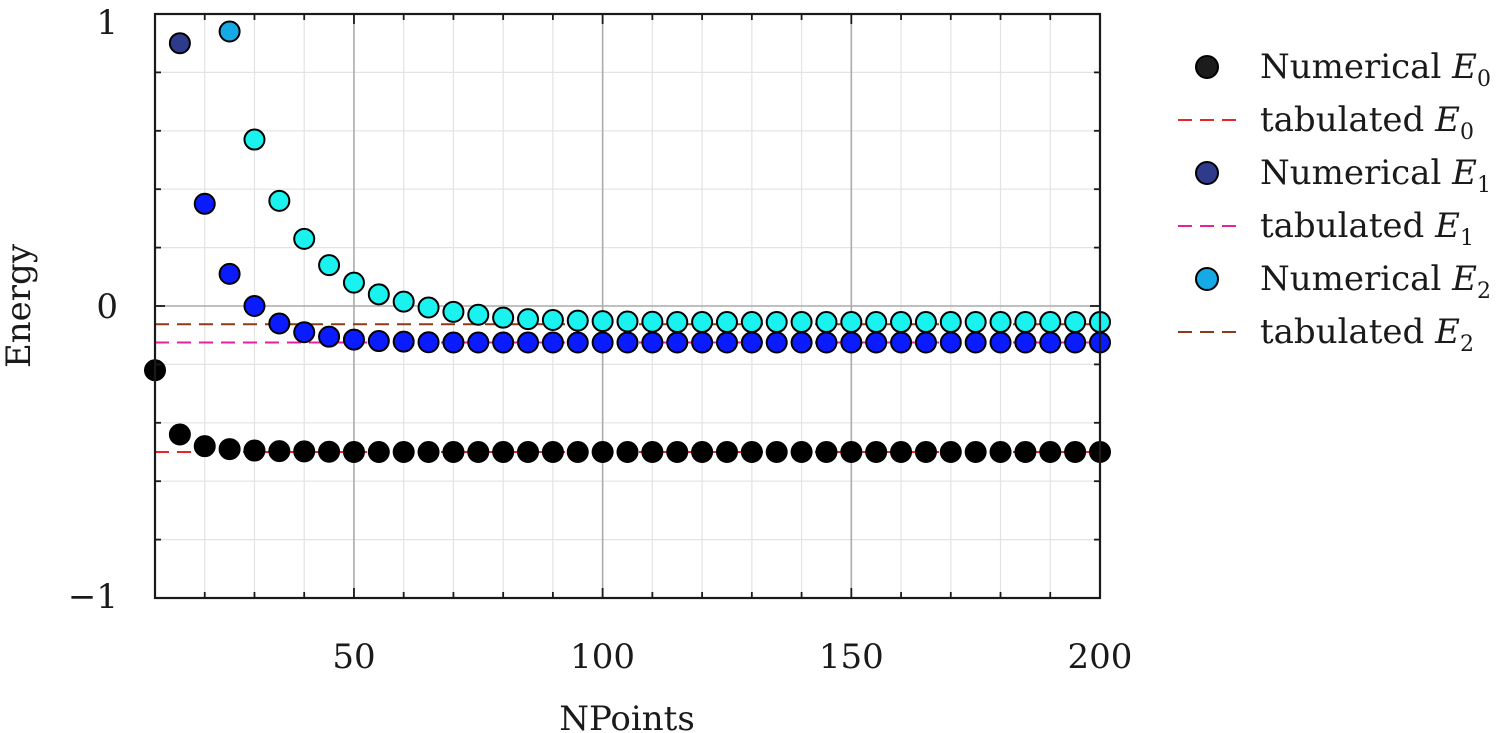 The width and height of the screenshot is (1507, 733). What do you see at coordinates (851, 657) in the screenshot?
I see `x-tick-label: 150` at bounding box center [851, 657].